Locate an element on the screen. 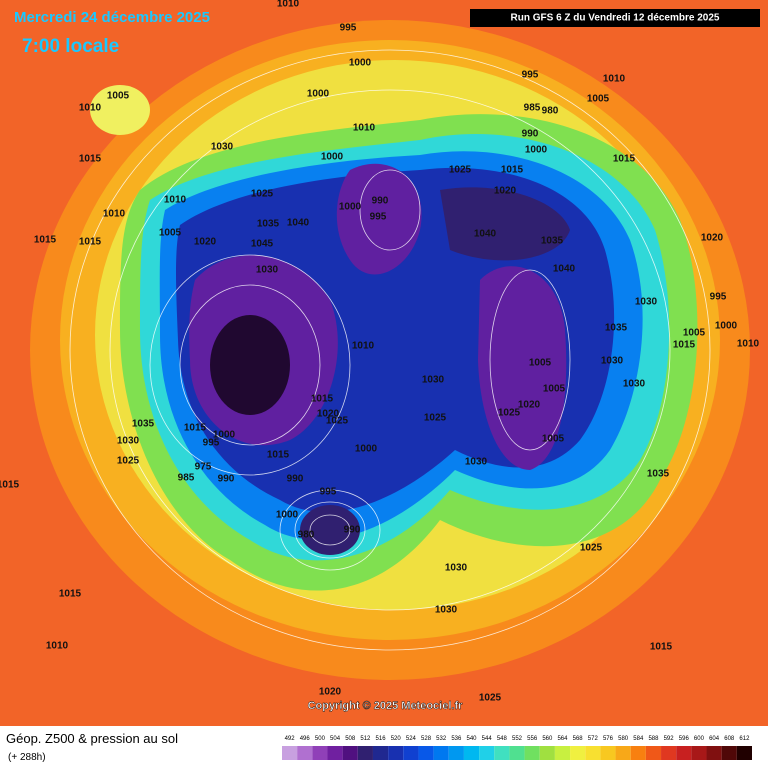  scale-label: 540 is located at coordinates (472, 739).